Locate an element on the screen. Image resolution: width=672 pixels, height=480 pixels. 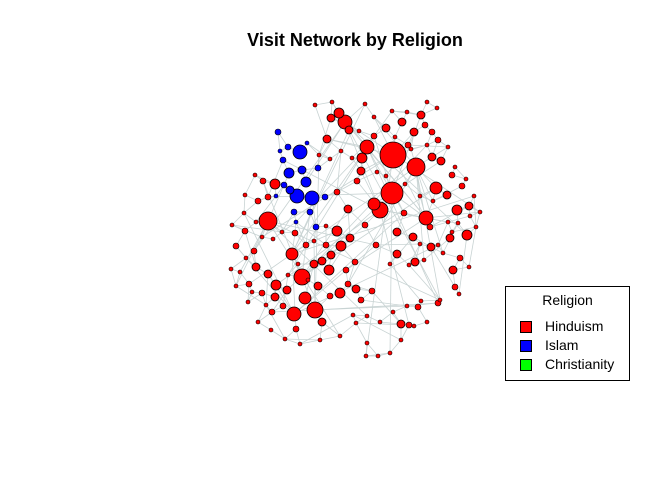
legend-swatch-hinduism is located at coordinates (526, 327).